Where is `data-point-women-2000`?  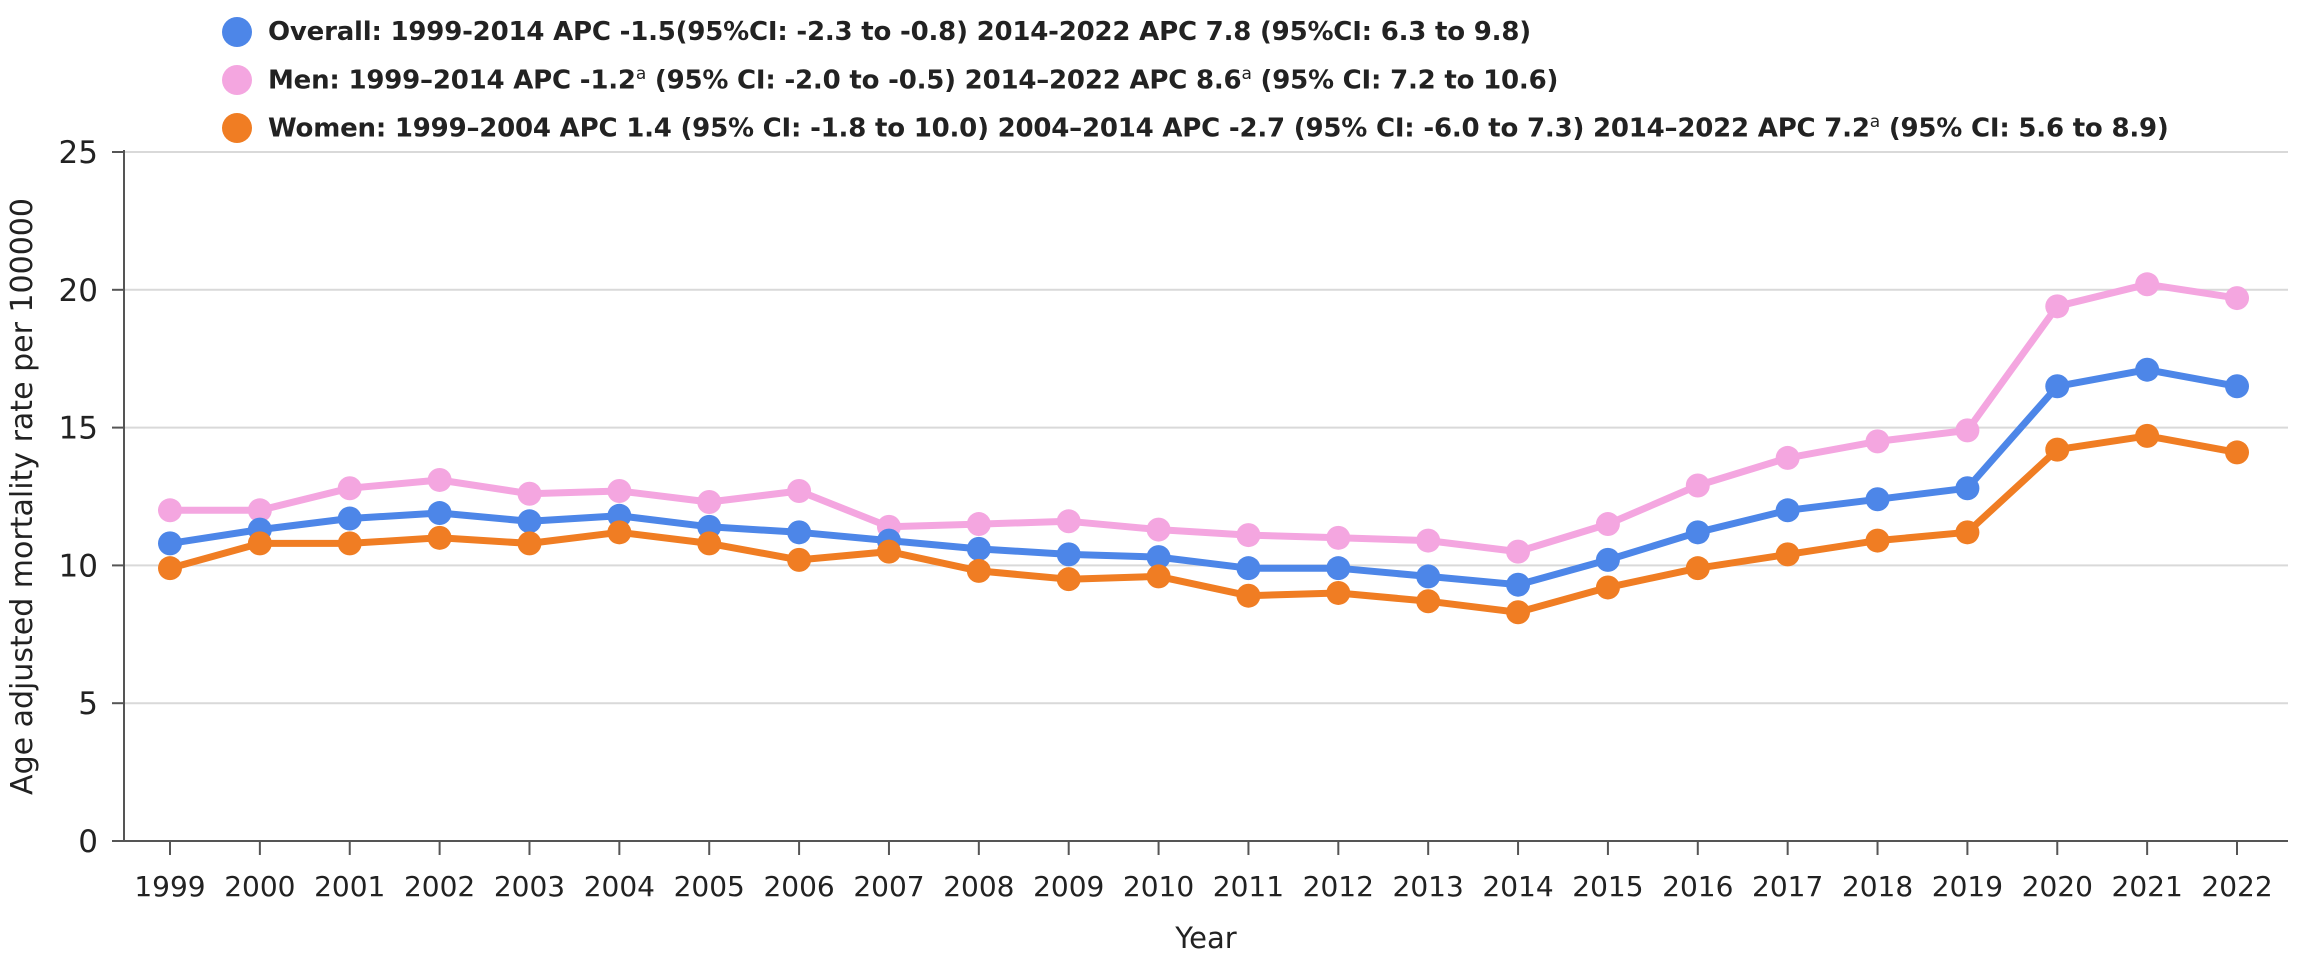
data-point-women-2000 is located at coordinates (259, 543).